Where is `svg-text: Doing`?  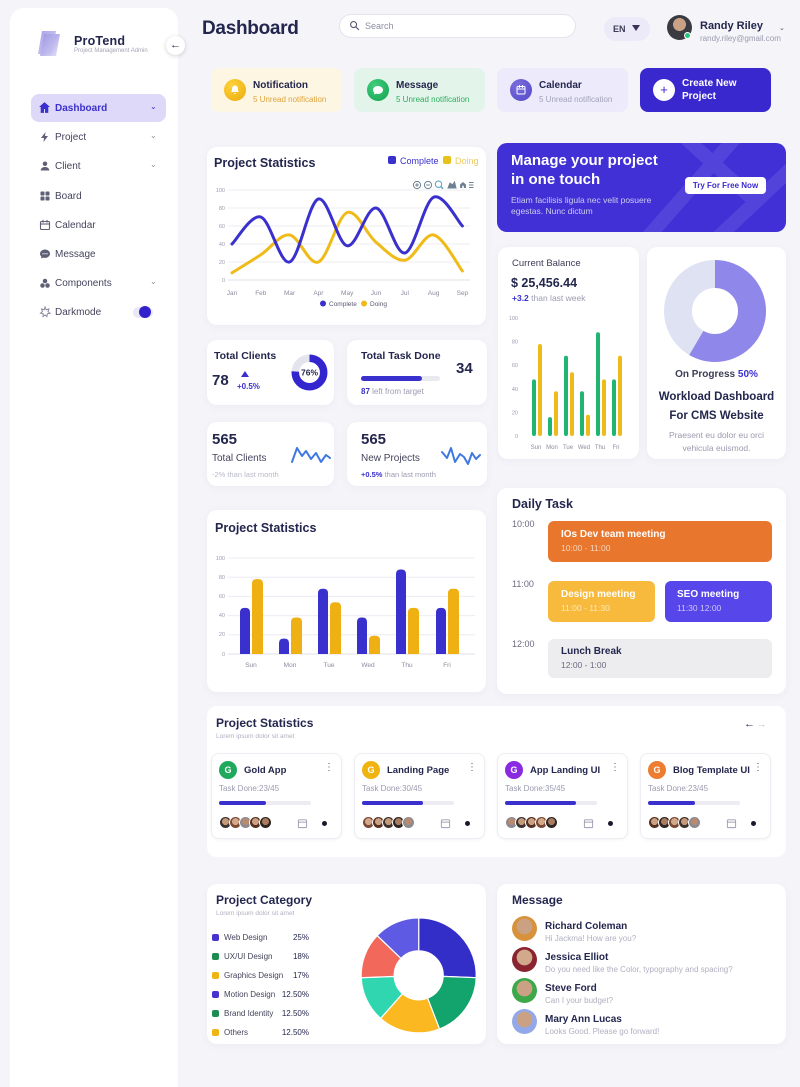 svg-text: Doing is located at coordinates (378, 304).